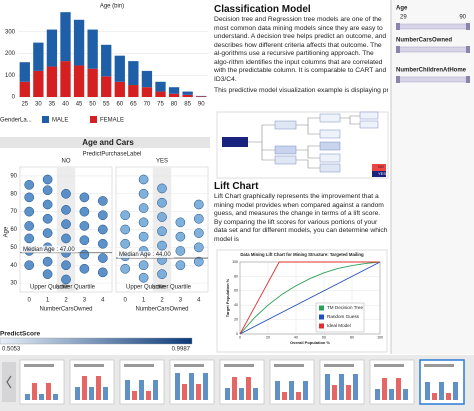 Image resolution: width=474 pixels, height=411 pixels. I want to click on y-tick-label: 40, so click(236, 305).